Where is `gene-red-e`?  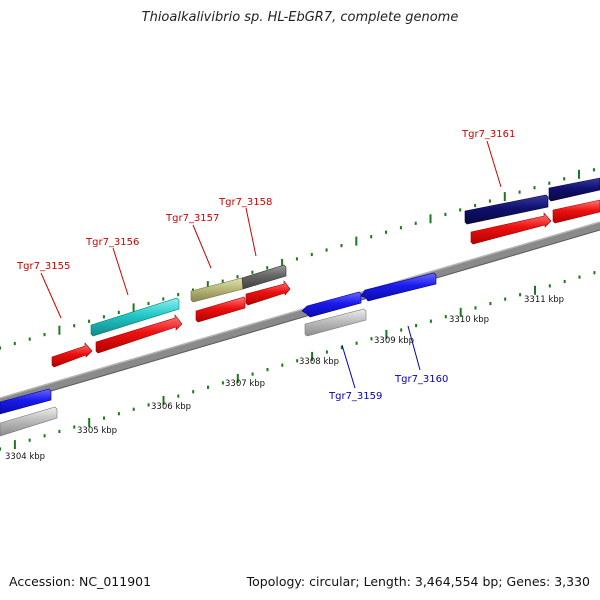 gene-red-e is located at coordinates (511, 228).